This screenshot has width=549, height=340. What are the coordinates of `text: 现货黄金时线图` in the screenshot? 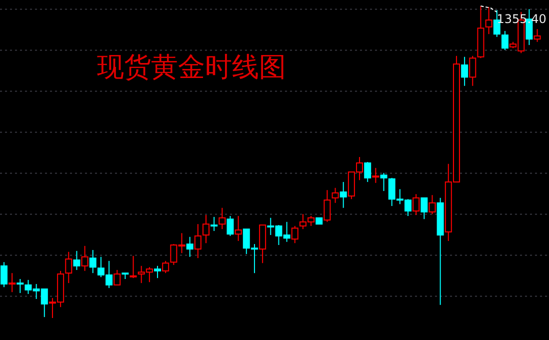 It's located at (191, 67).